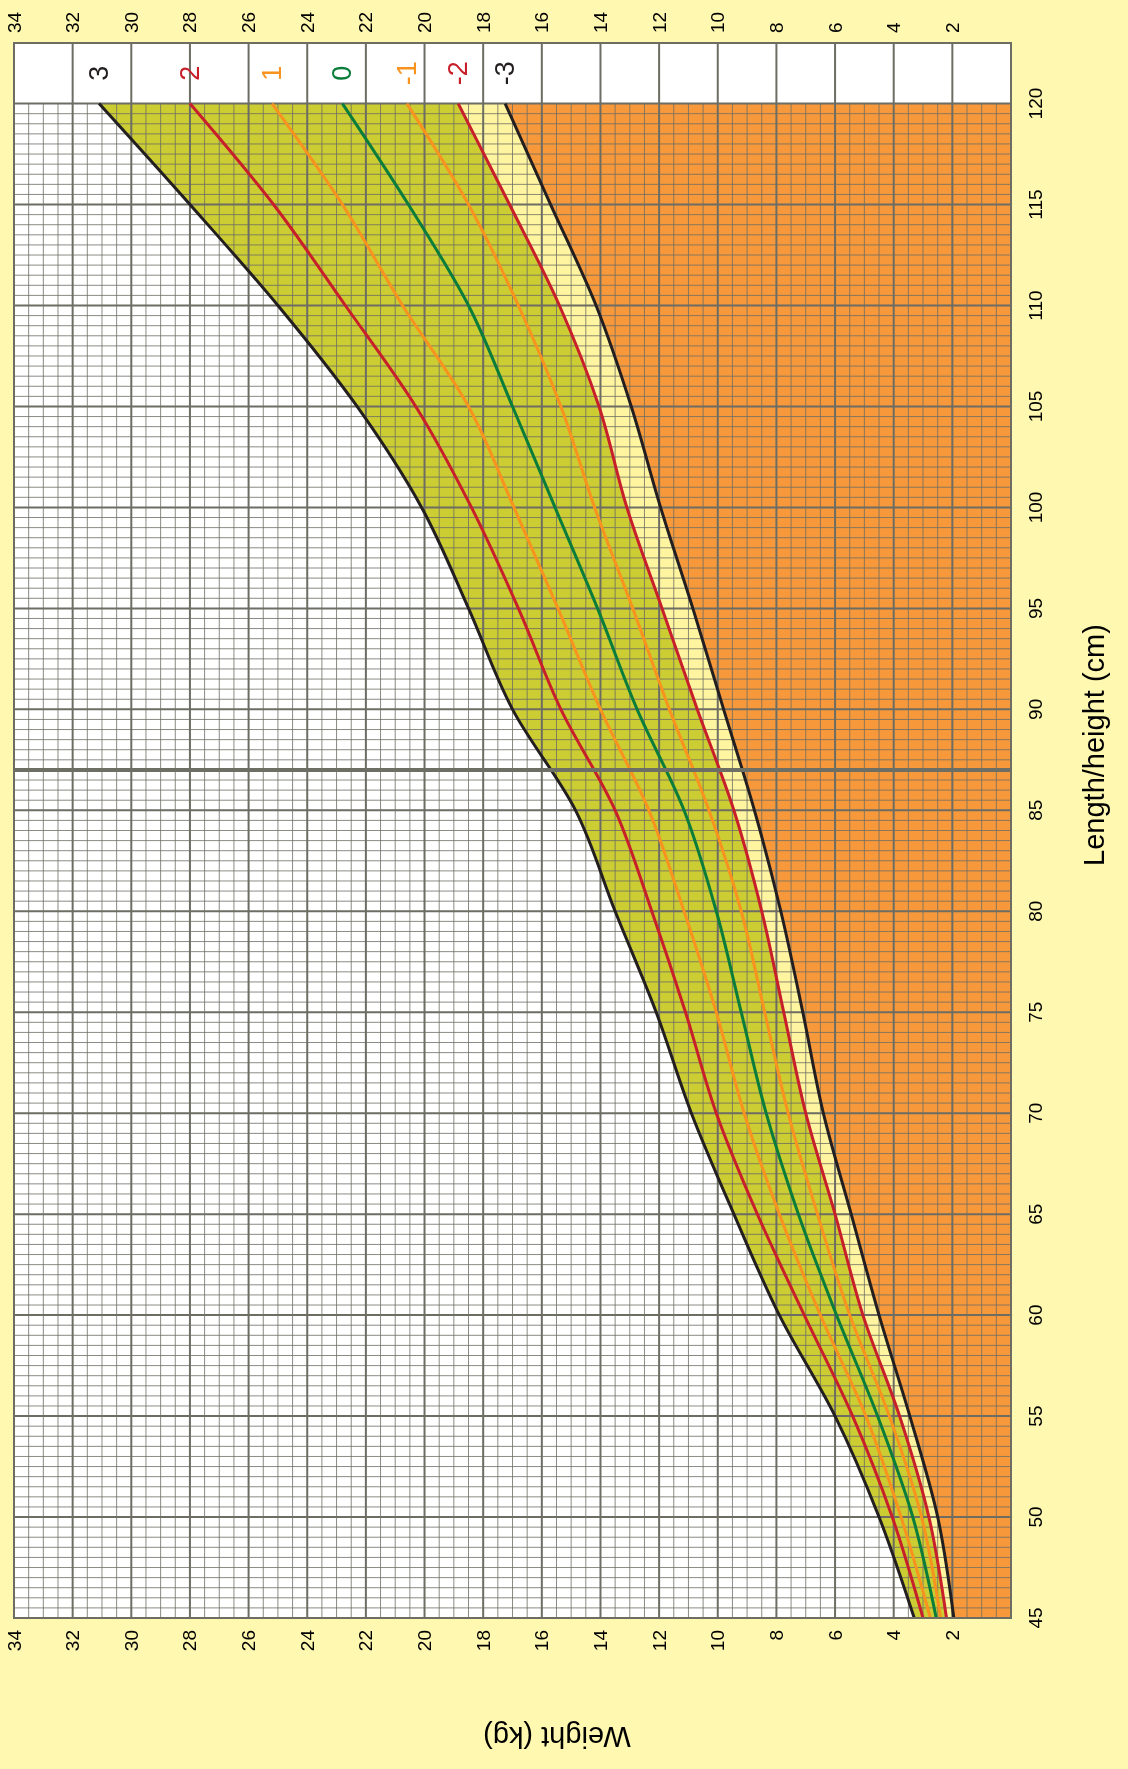 Image resolution: width=1128 pixels, height=1769 pixels. What do you see at coordinates (557, 1737) in the screenshot?
I see `x-axis-title: Weight (kg)` at bounding box center [557, 1737].